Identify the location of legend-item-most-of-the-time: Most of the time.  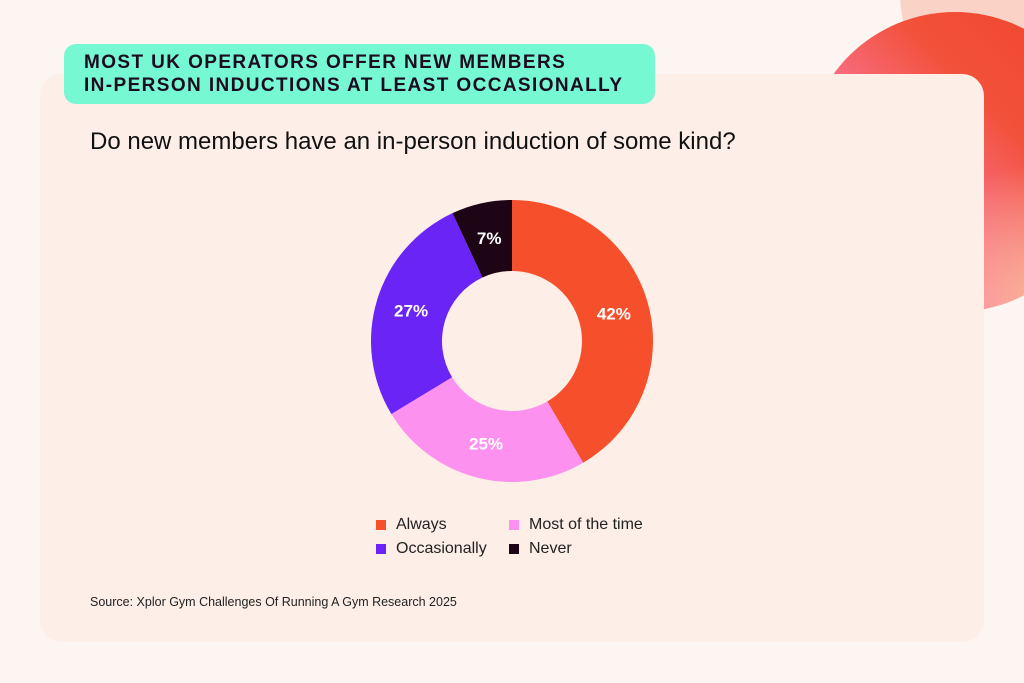
(576, 525).